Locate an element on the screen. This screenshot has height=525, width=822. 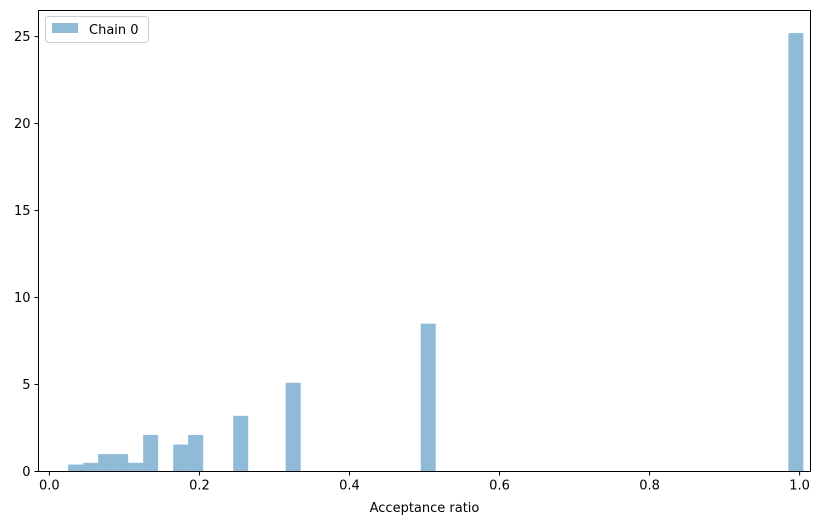
y-tick-label: 20 is located at coordinates (22, 124).